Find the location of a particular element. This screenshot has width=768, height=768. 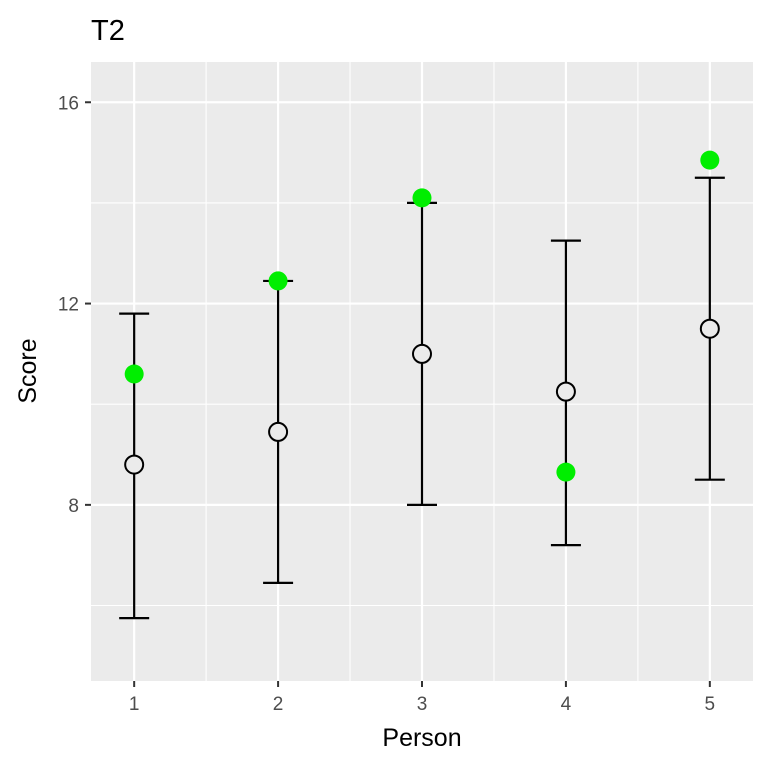

x-tick-label: 3 is located at coordinates (422, 704).